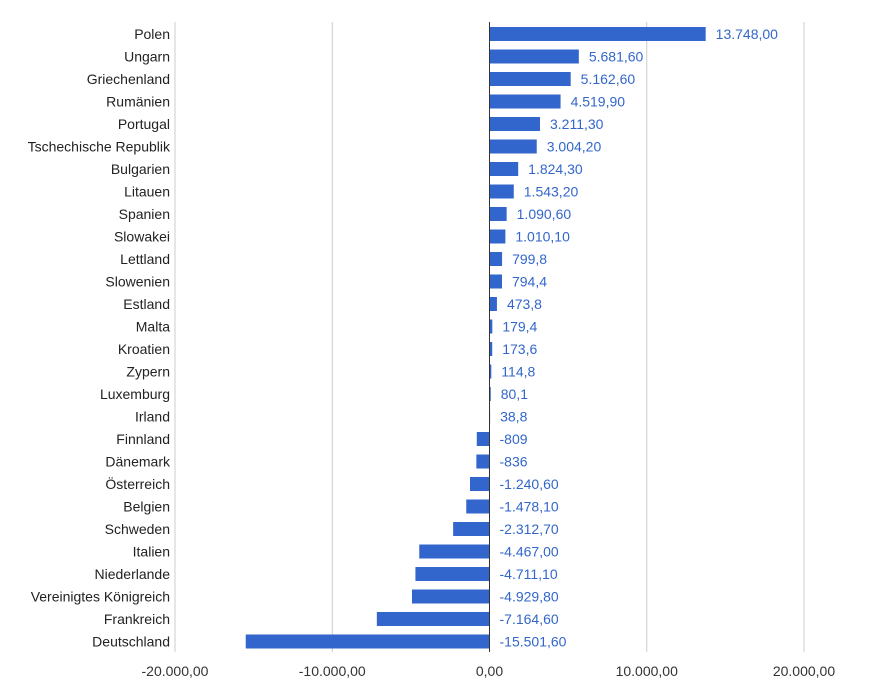 The image size is (873, 694). What do you see at coordinates (137, 282) in the screenshot?
I see `category-label: Slowenien` at bounding box center [137, 282].